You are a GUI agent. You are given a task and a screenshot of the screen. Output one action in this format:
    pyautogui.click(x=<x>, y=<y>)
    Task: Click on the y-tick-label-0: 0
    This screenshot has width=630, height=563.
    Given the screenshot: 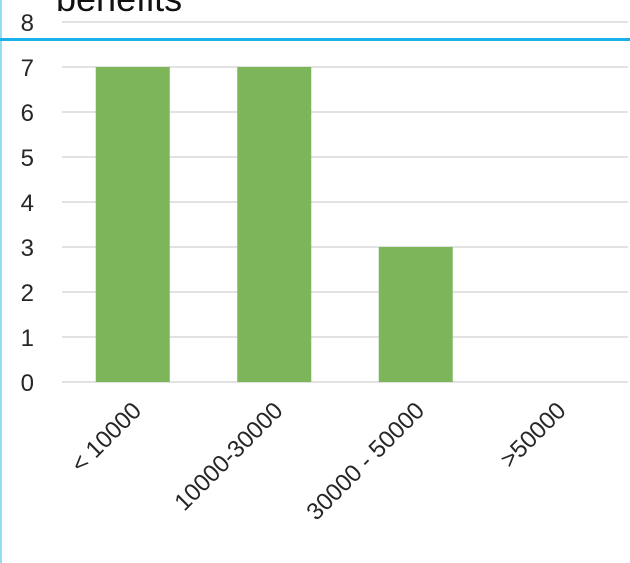 What is the action you would take?
    pyautogui.click(x=27, y=383)
    